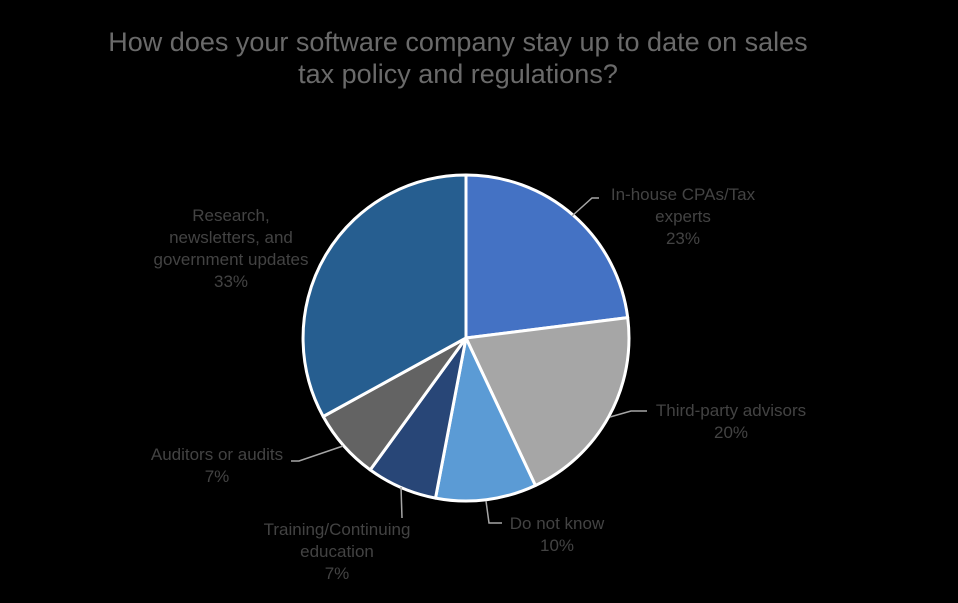 The image size is (958, 603). Describe the element at coordinates (731, 421) in the screenshot. I see `label-third-party-advisors: Third-party advisors 20%` at that location.